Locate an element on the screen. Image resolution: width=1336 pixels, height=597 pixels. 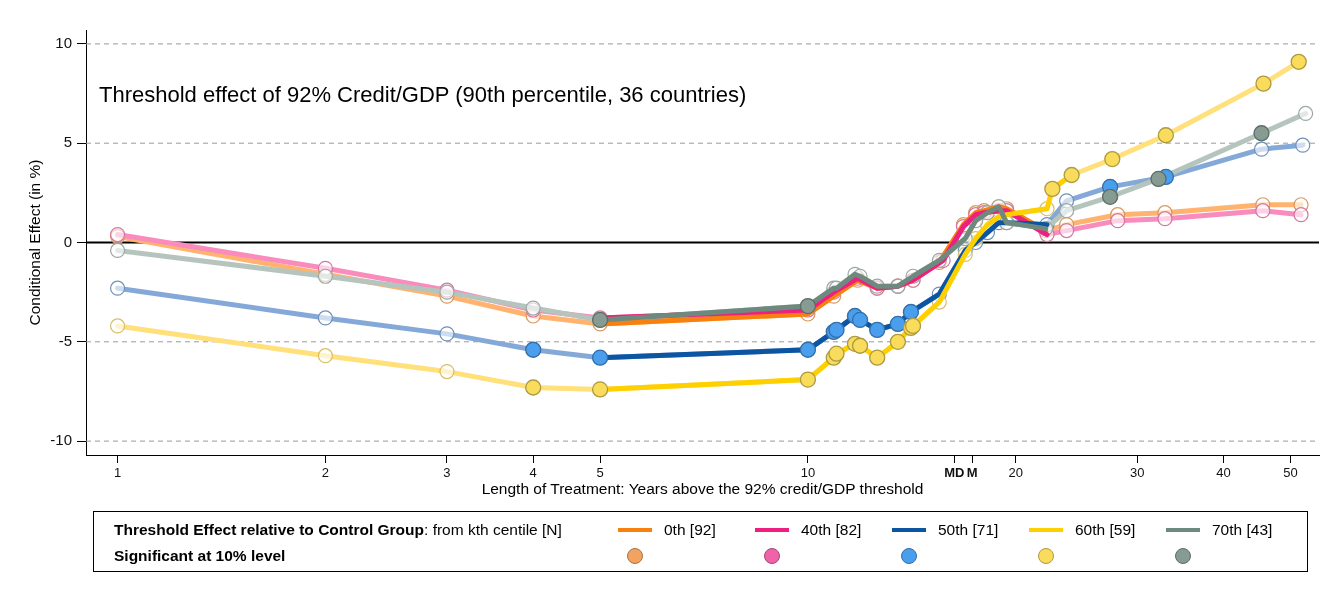
x-axis-title: Length of Treatment: Years above the 92% credit/GDP threshold is located at coordinates (702, 488).